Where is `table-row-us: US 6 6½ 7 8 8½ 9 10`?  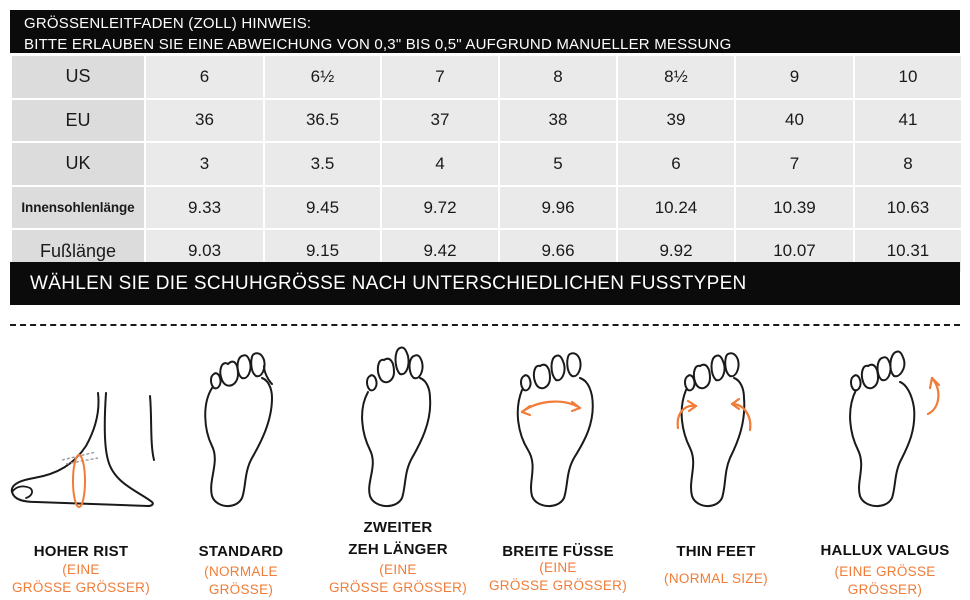
table-row-us: US 6 6½ 7 8 8½ 9 10 is located at coordinates (486, 77).